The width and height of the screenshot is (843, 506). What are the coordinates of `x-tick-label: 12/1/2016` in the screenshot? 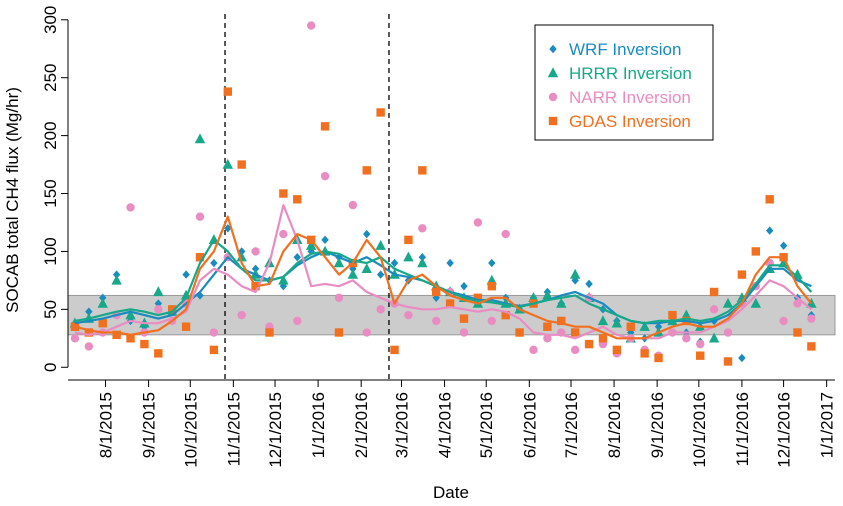 It's located at (784, 430).